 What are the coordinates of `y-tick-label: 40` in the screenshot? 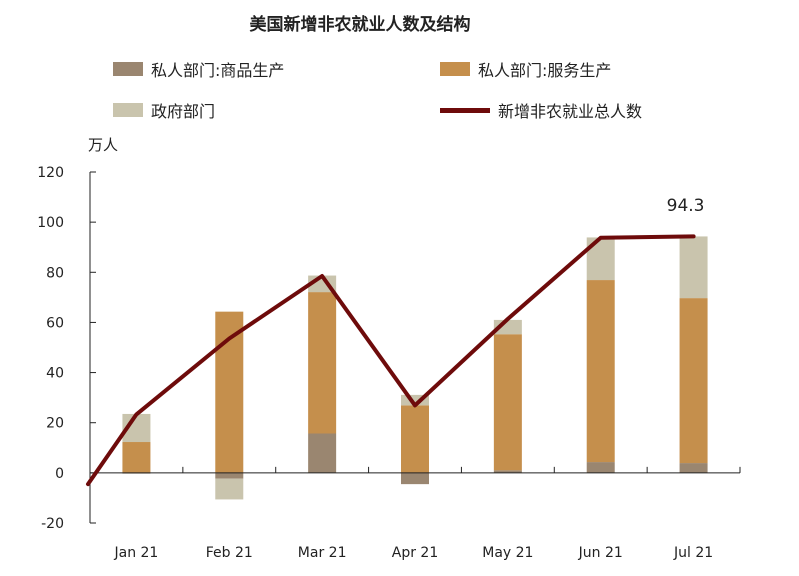 It's located at (55, 374).